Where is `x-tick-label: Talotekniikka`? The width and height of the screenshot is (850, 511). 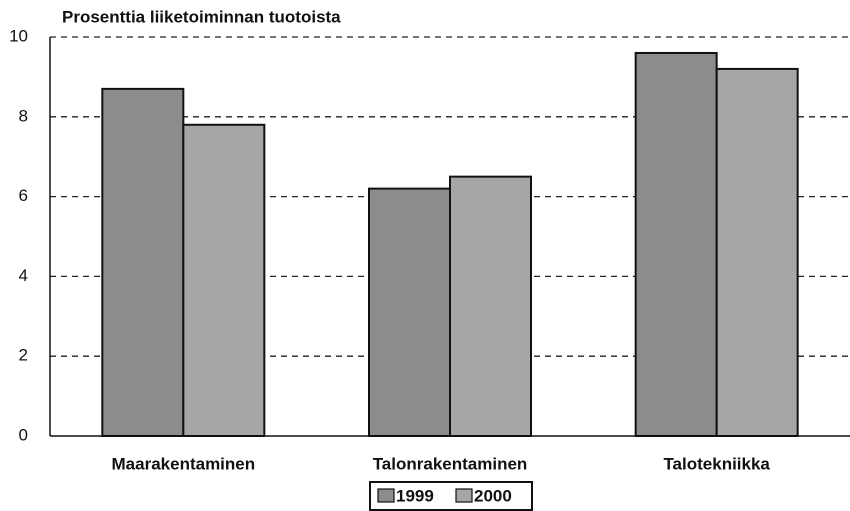
x-tick-label: Talotekniikka is located at coordinates (716, 463).